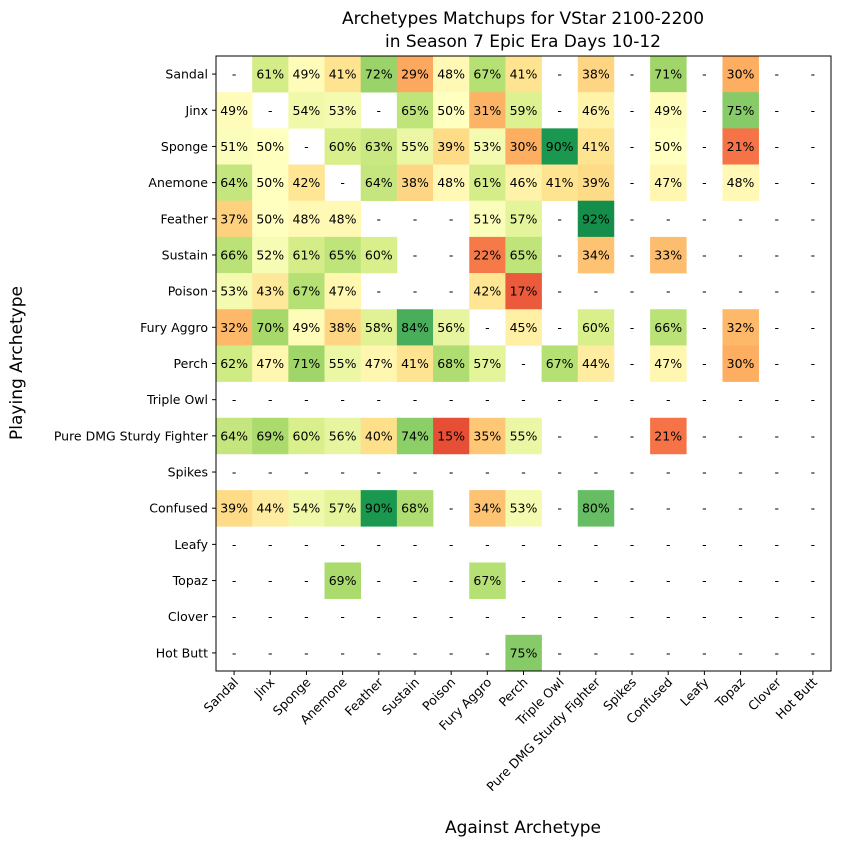 The image size is (841, 846). I want to click on y-tick-label: Feather, so click(184, 218).